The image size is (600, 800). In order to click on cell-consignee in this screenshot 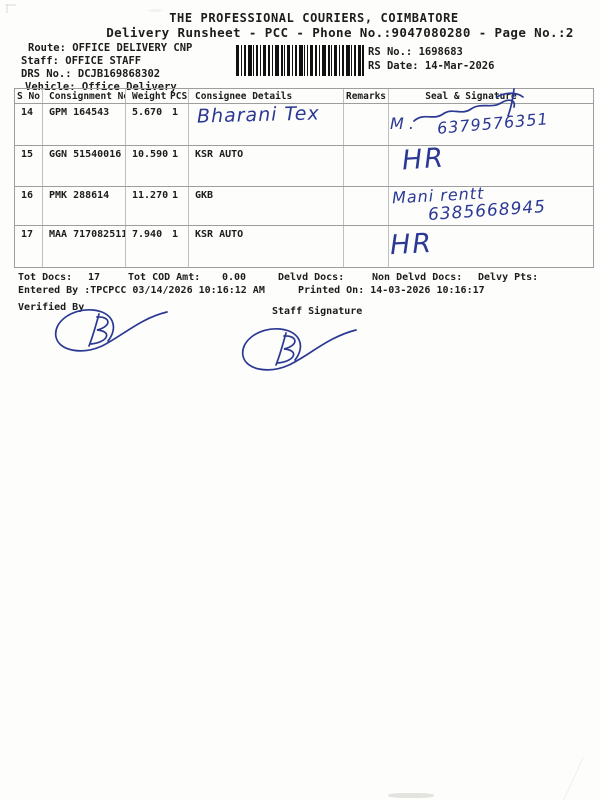, I will do `click(266, 124)`.